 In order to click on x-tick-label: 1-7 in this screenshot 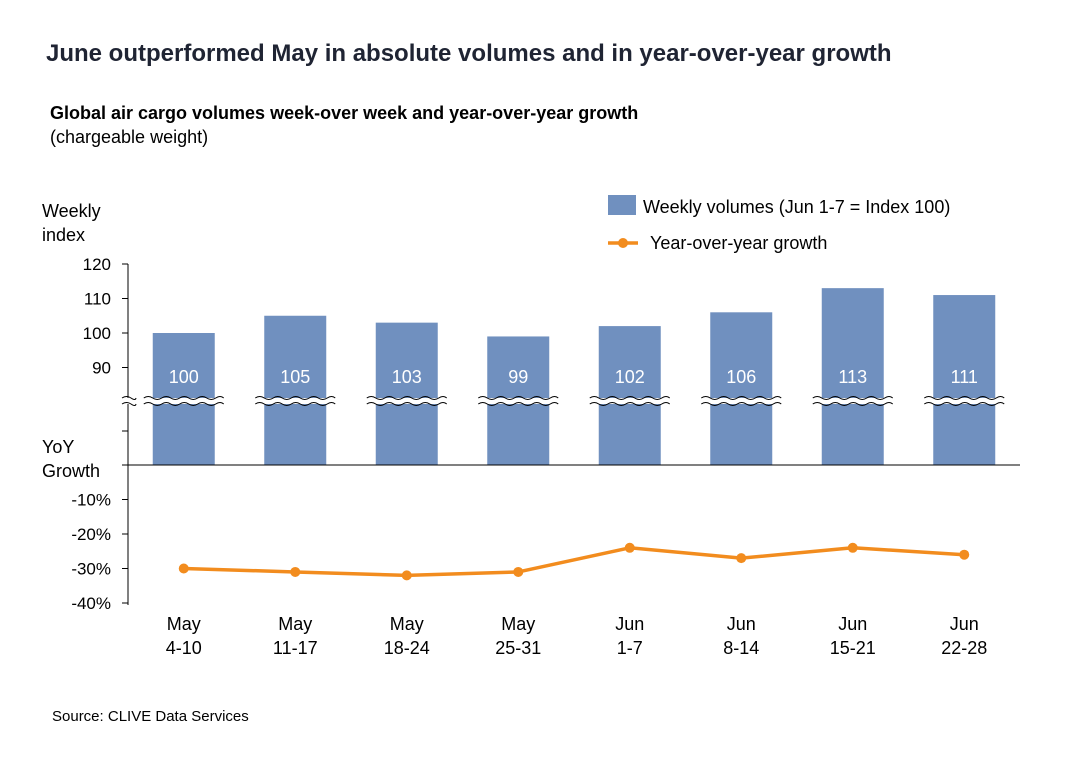, I will do `click(630, 648)`.